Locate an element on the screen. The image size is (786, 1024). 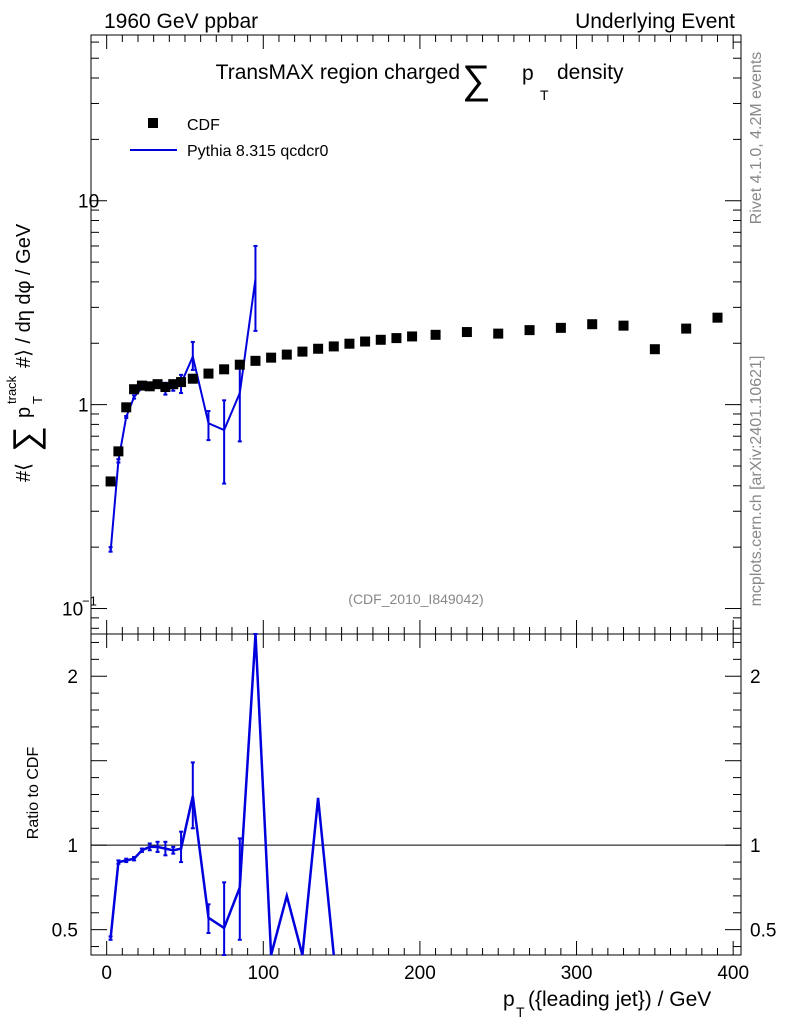
plot-title-sum: ∑ is located at coordinates (476, 80).